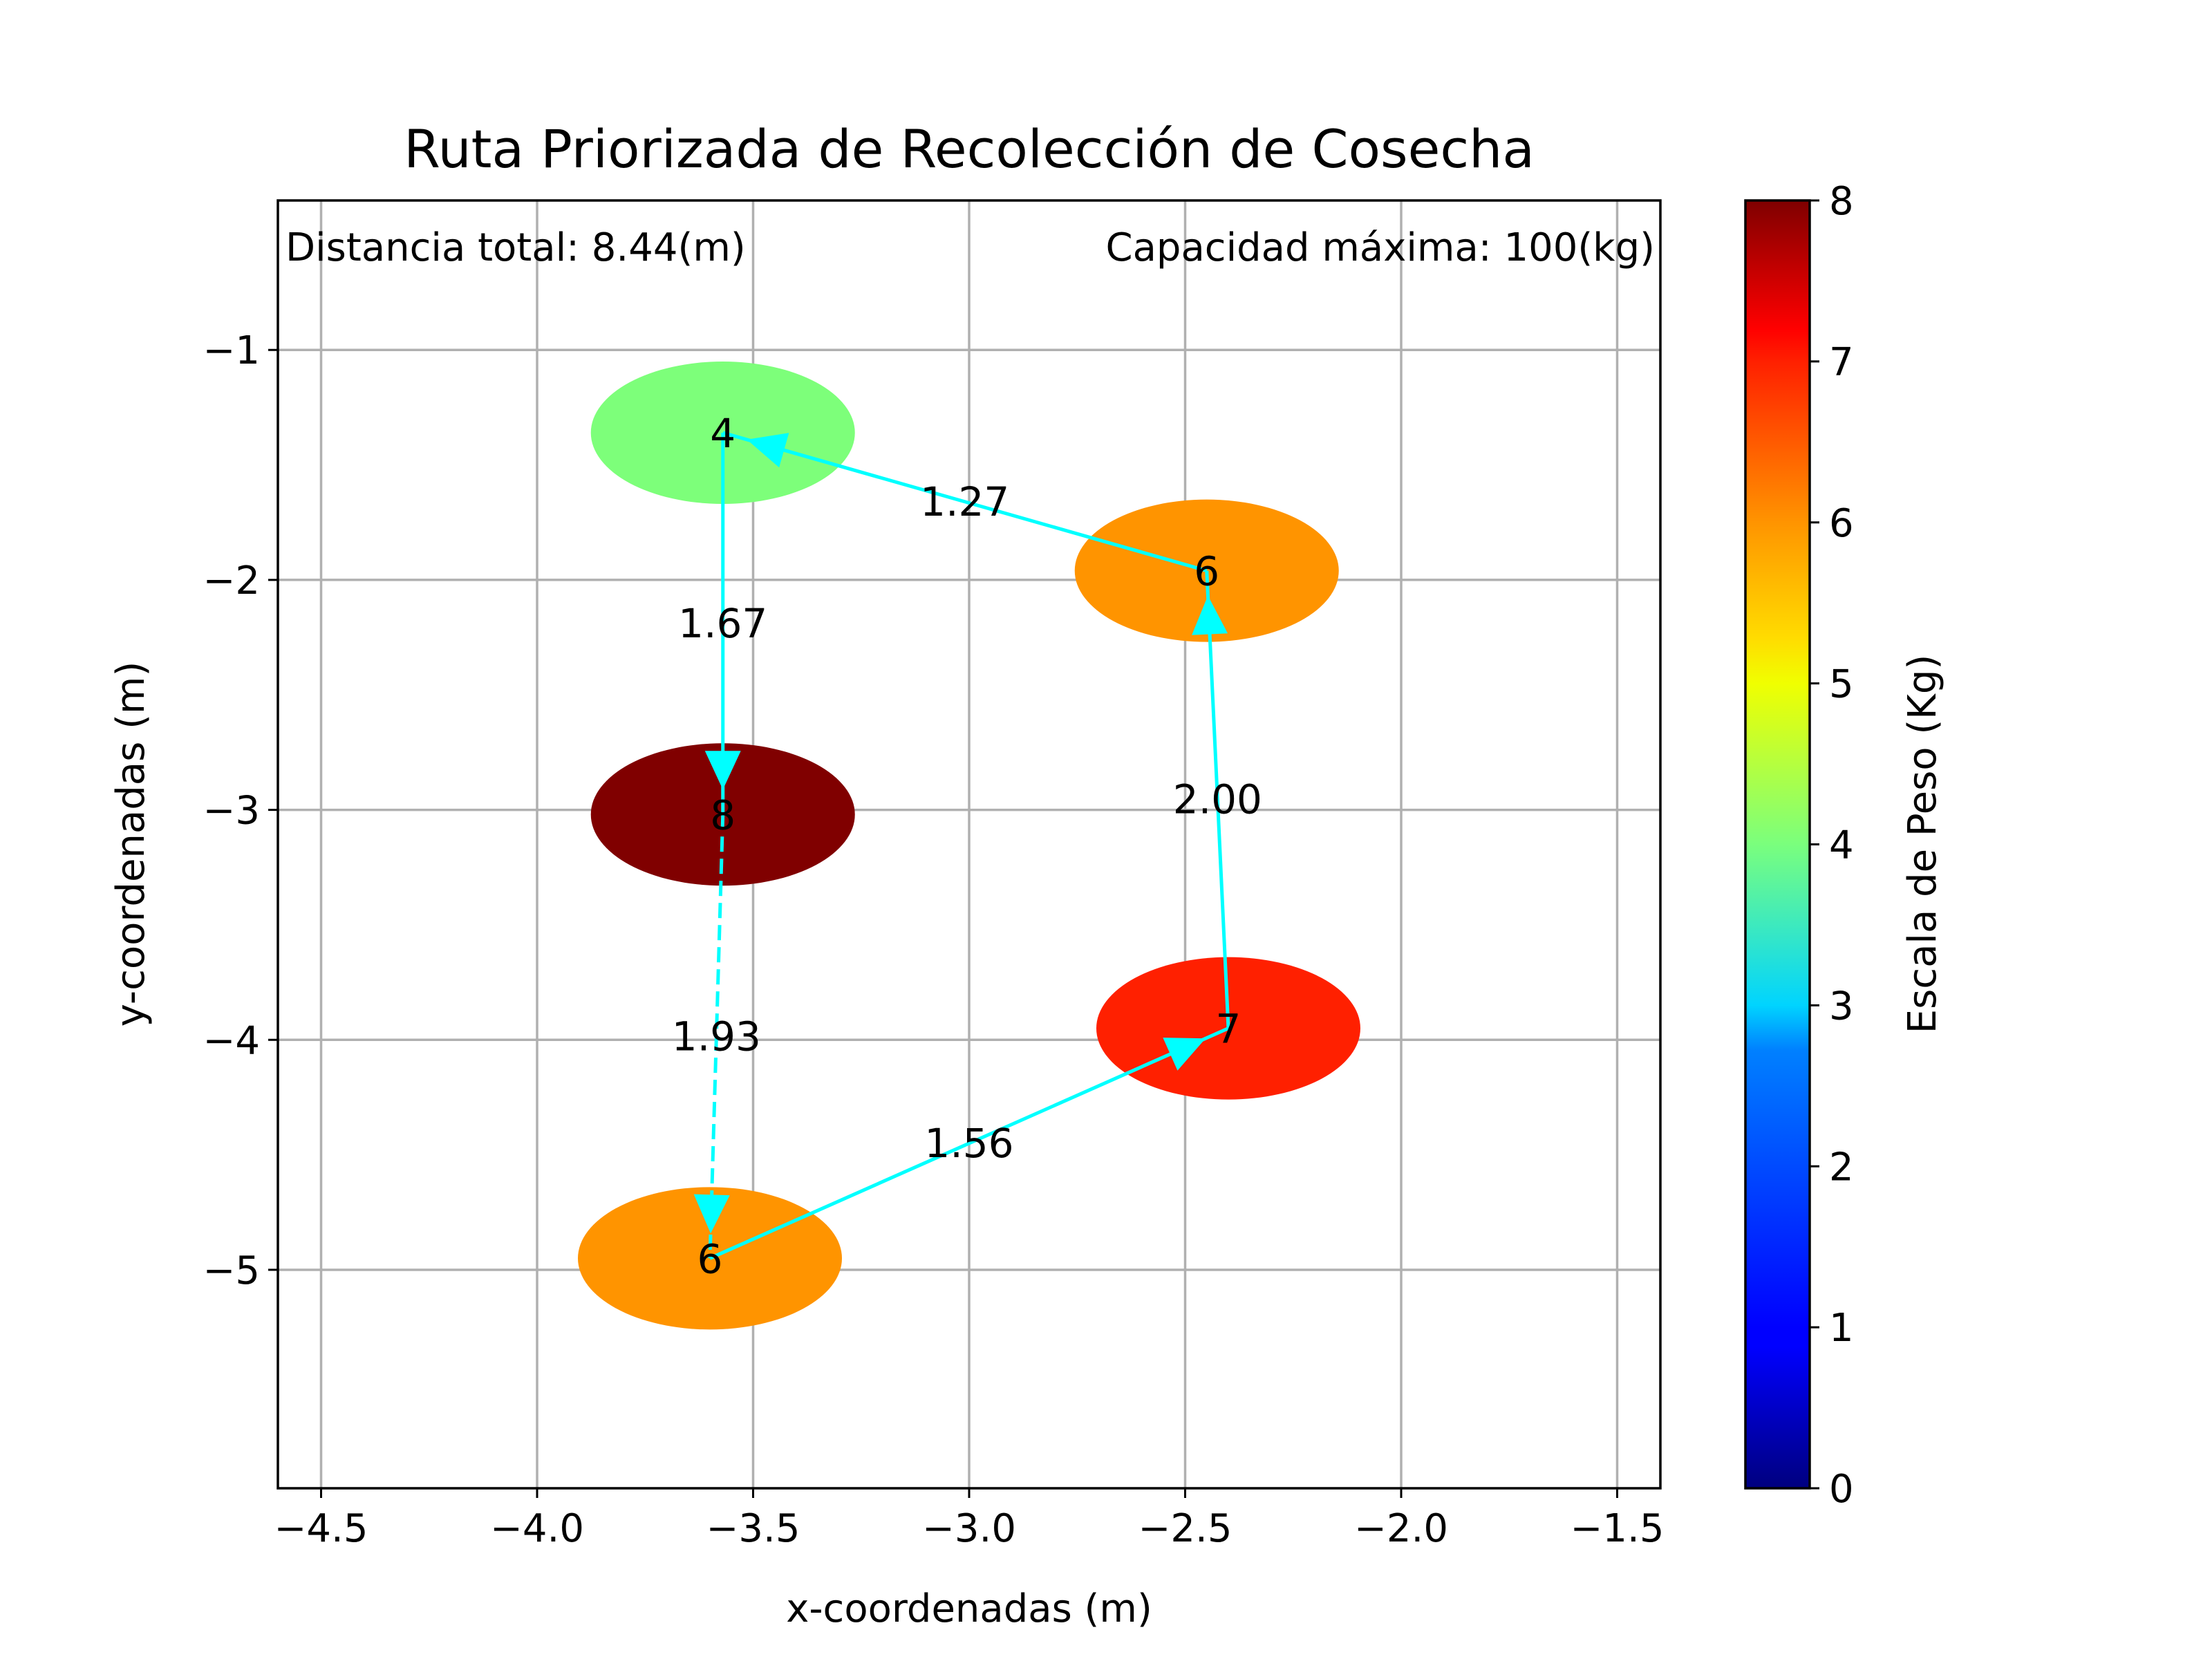  I want to click on y-tick-label: −1, so click(232, 350).